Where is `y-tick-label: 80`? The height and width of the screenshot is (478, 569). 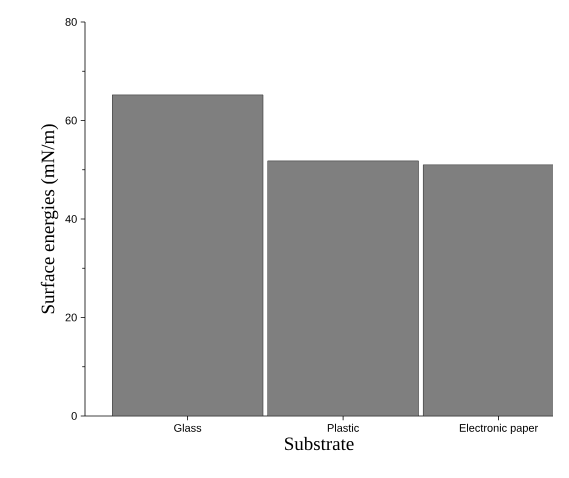
y-tick-label: 80 is located at coordinates (71, 22).